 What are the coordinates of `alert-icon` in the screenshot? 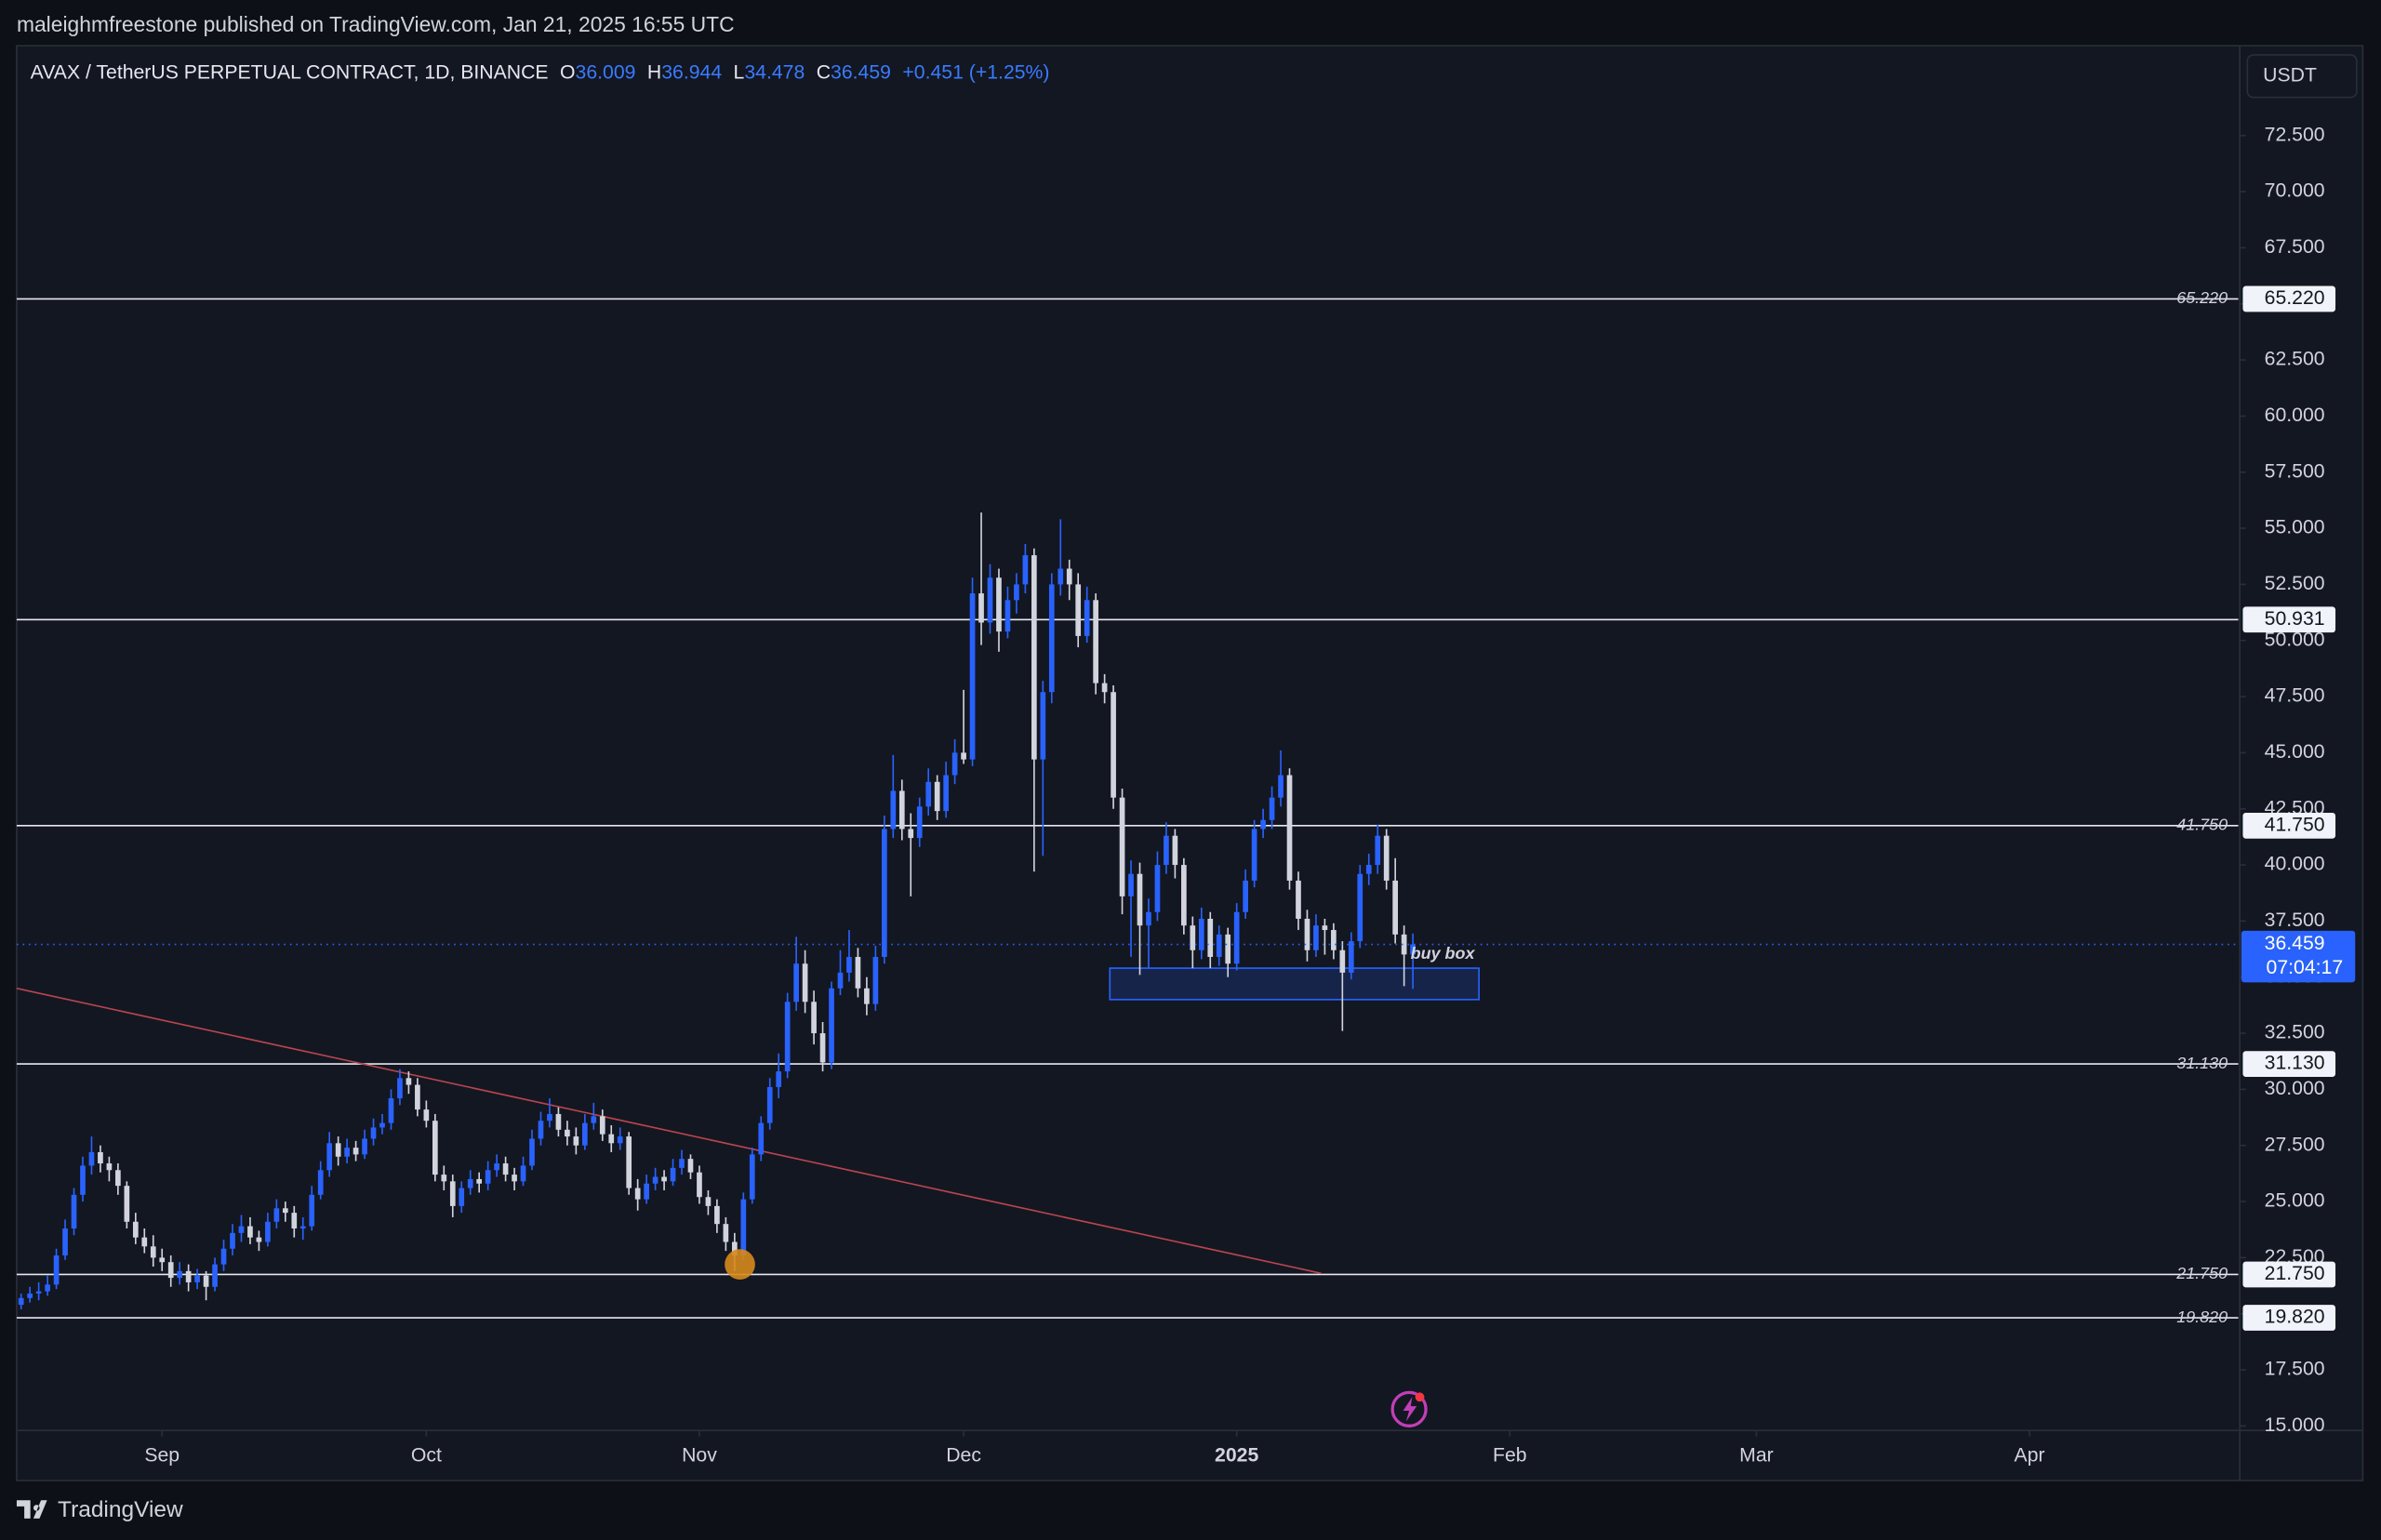 It's located at (1409, 1408).